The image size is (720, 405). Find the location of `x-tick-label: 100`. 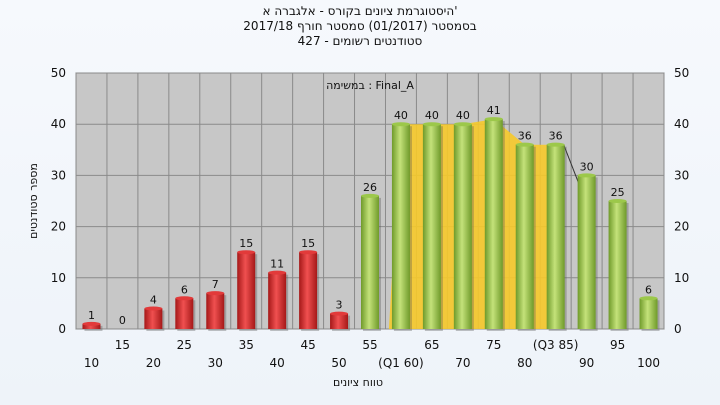

x-tick-label: 100 is located at coordinates (648, 363).